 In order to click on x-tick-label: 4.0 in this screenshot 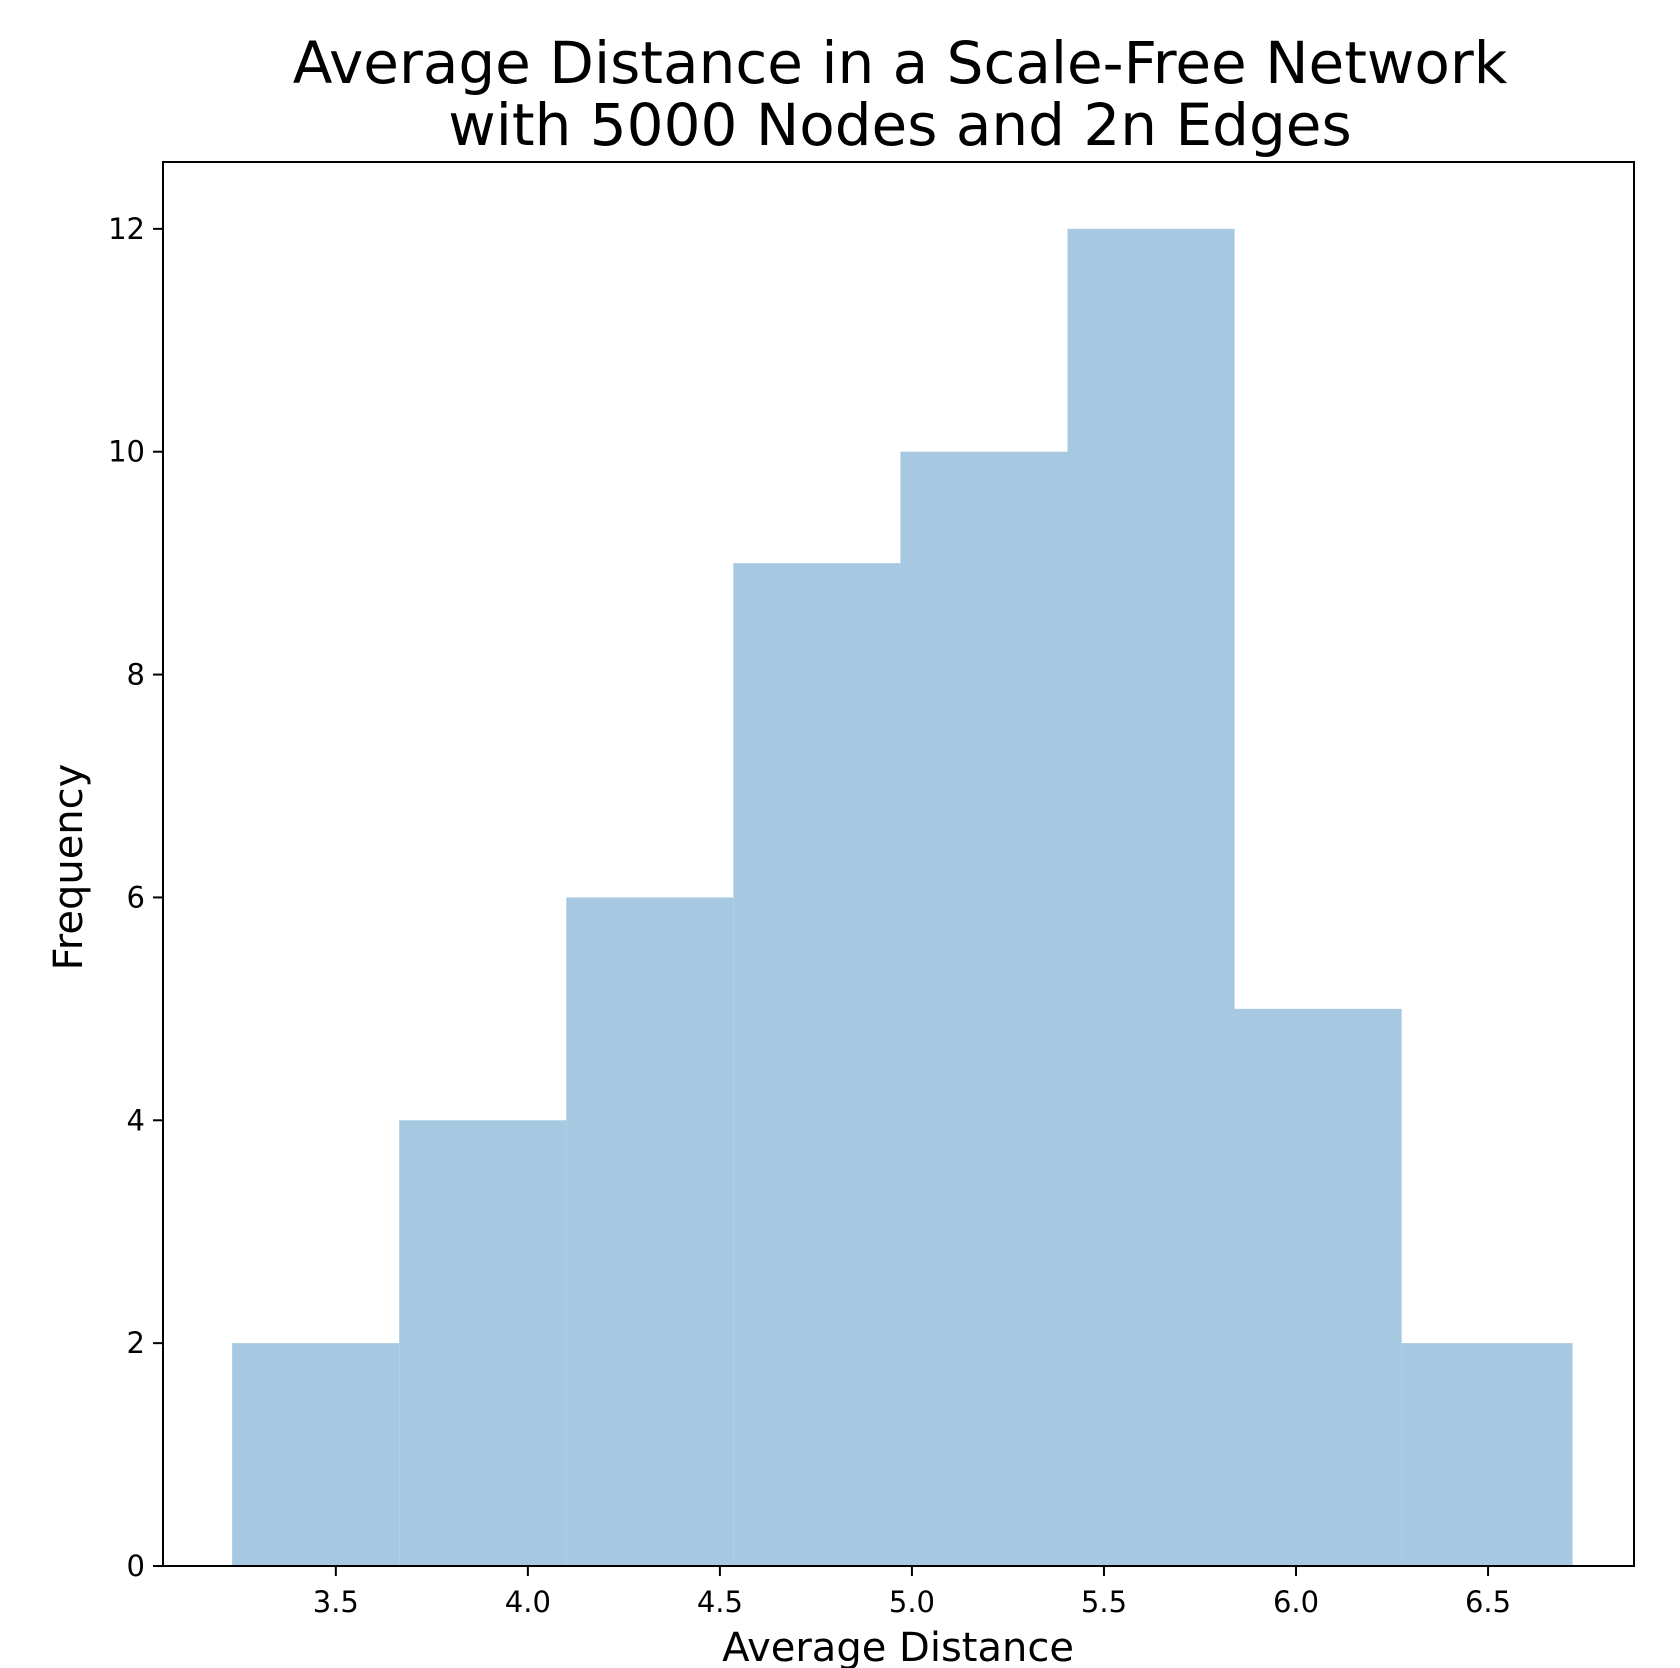, I will do `click(528, 1602)`.